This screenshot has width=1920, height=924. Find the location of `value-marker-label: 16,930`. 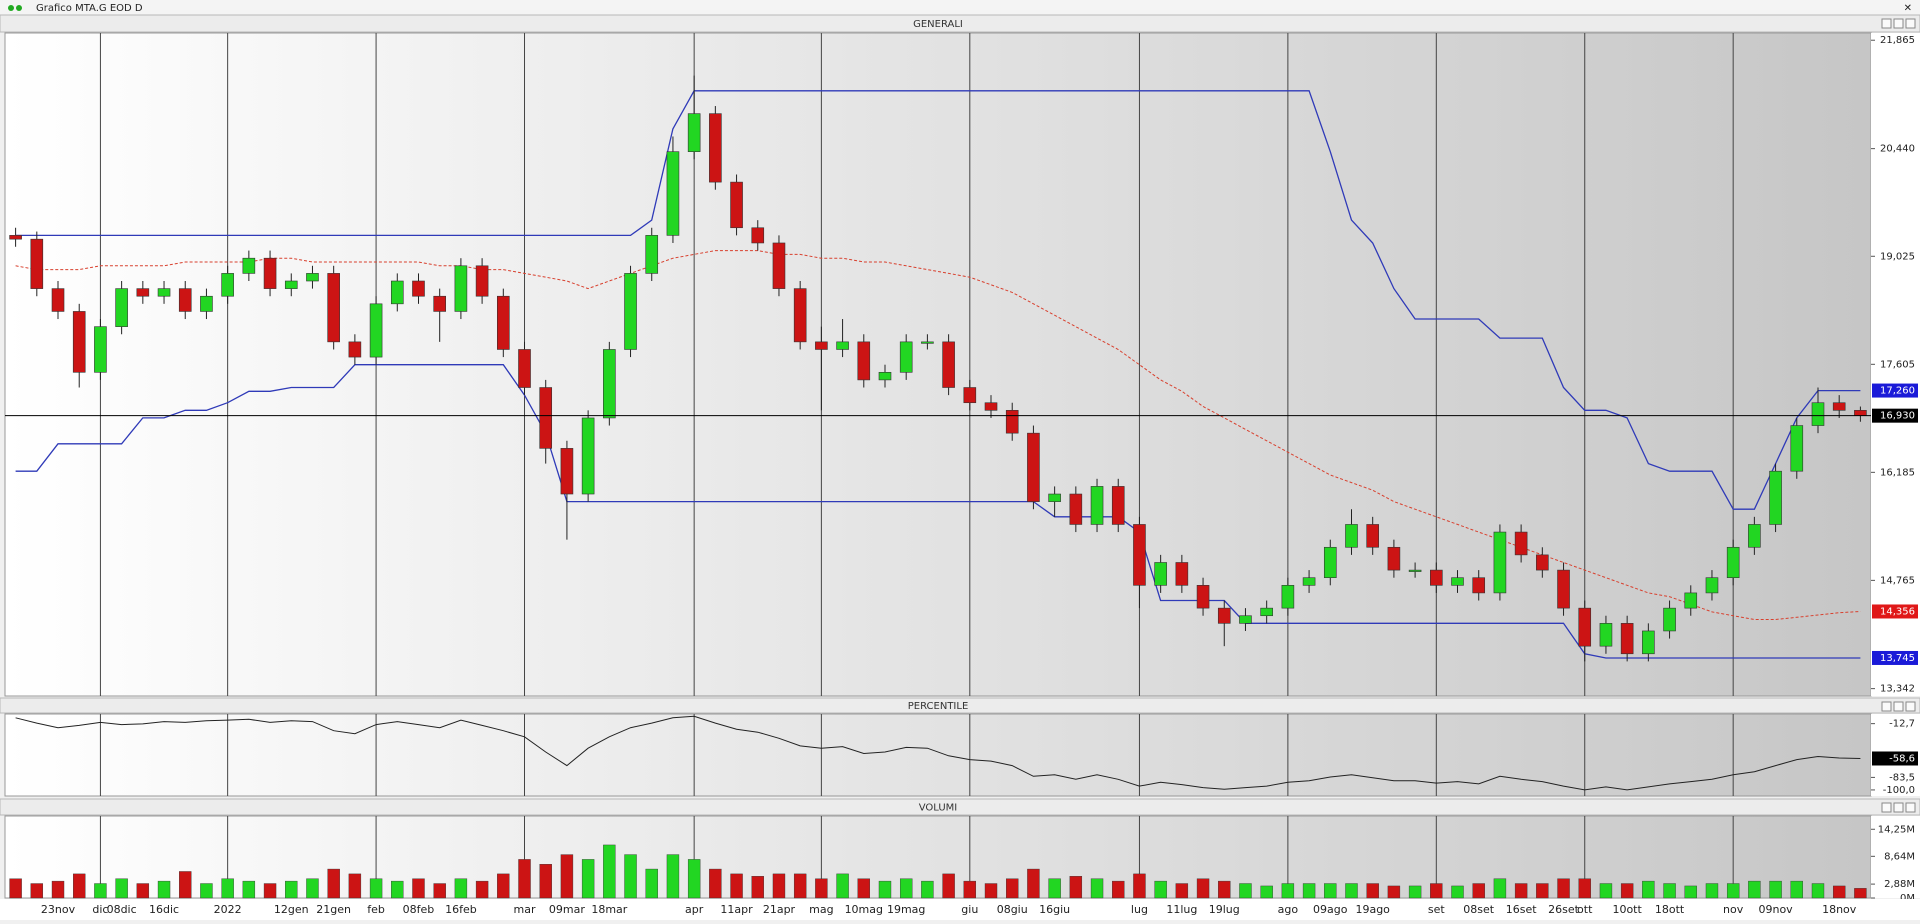

value-marker-label: 16,930 is located at coordinates (1897, 416).